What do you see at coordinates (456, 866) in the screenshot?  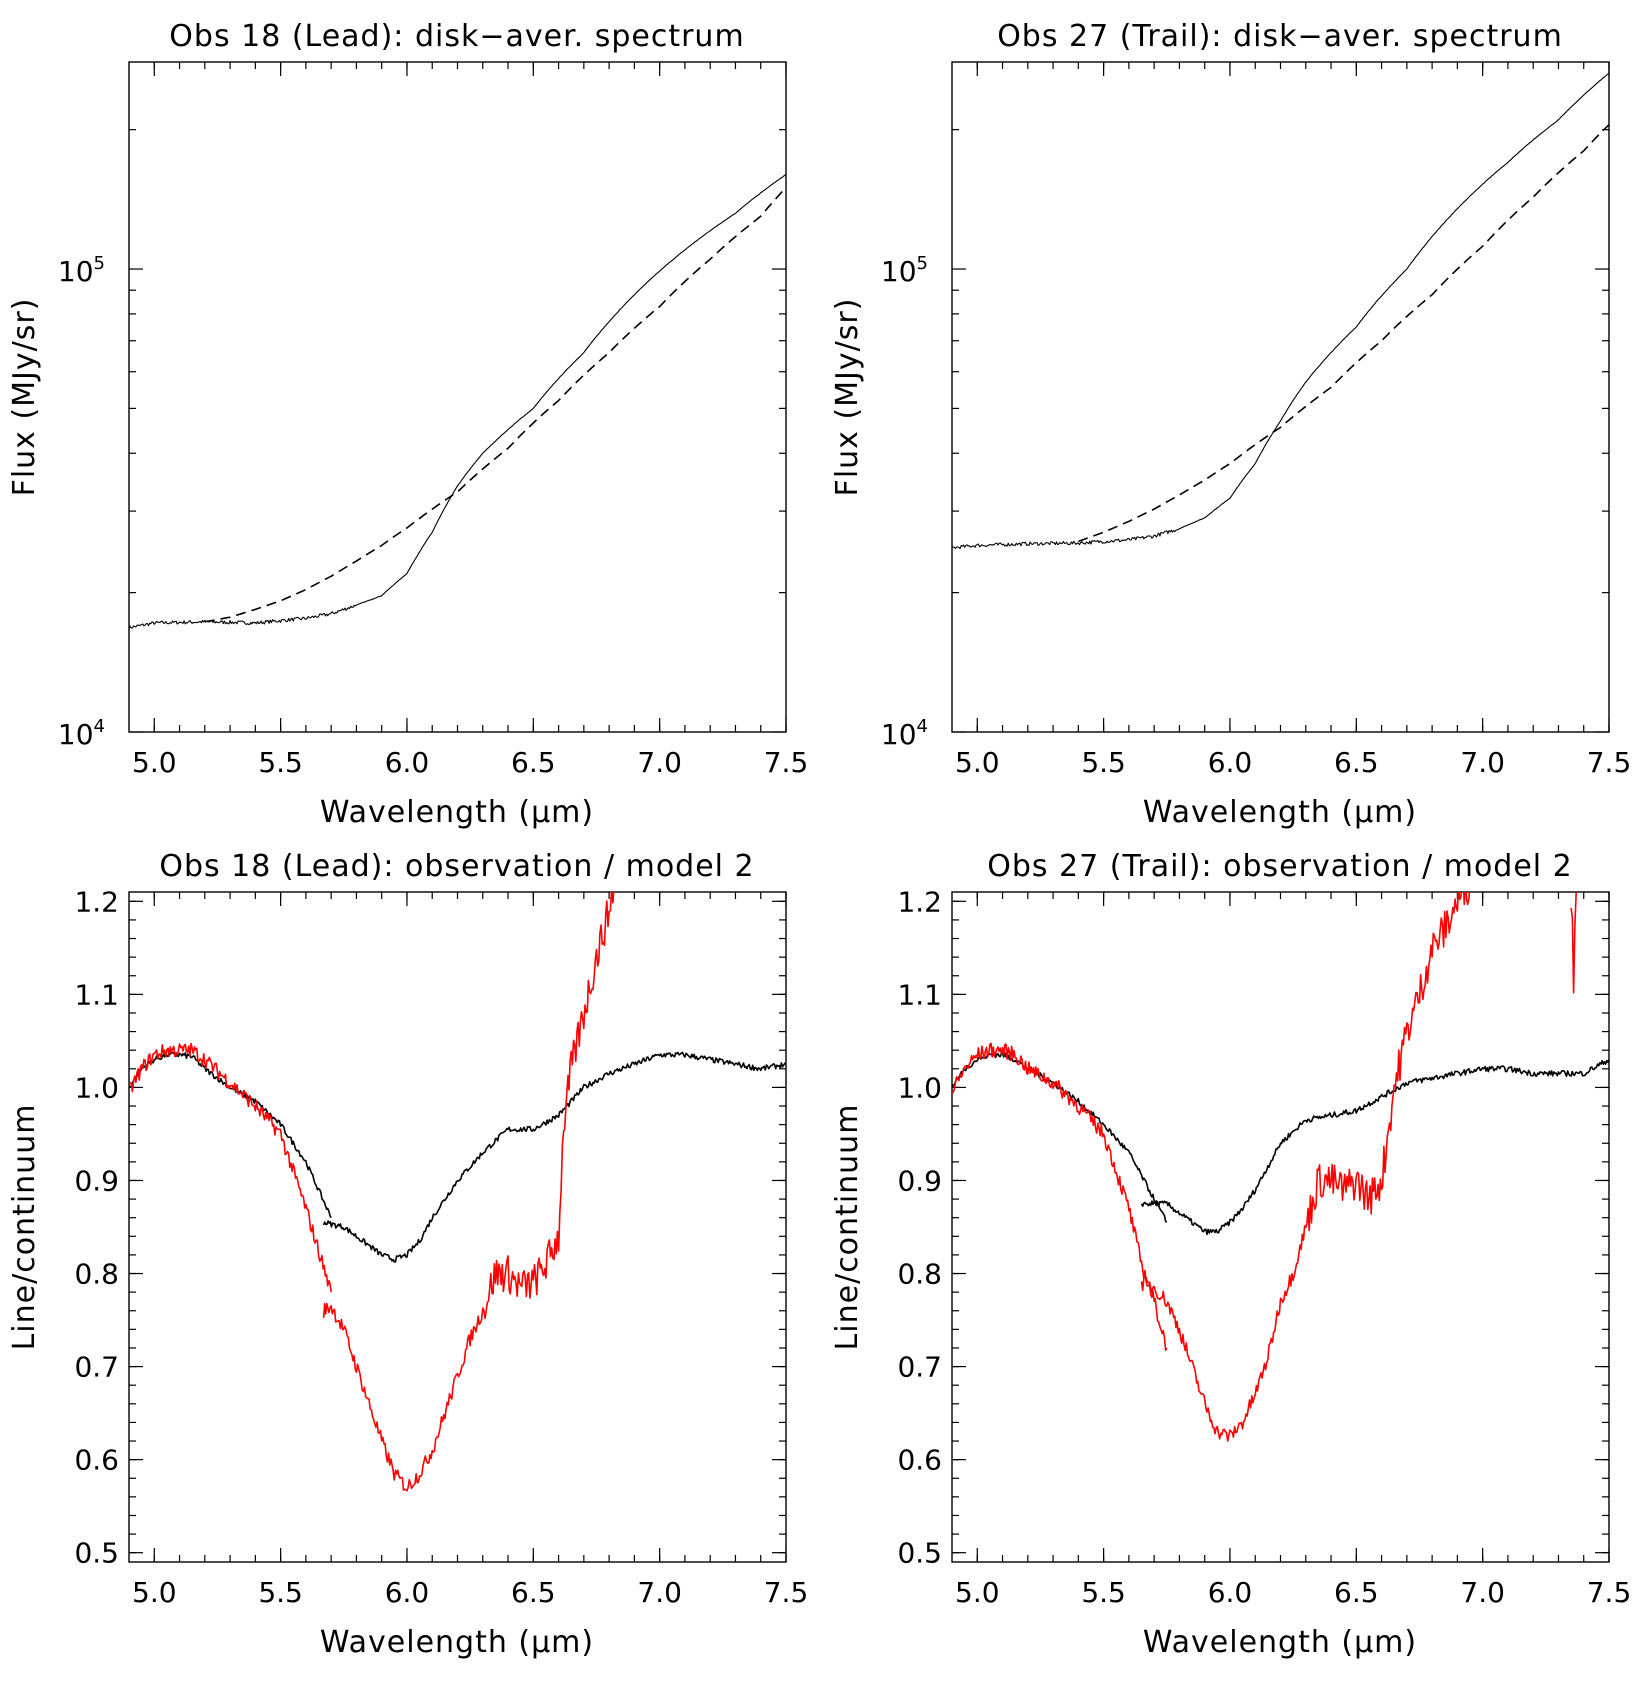 I see `panel-title: Obs 18 (Lead): observation / model 2` at bounding box center [456, 866].